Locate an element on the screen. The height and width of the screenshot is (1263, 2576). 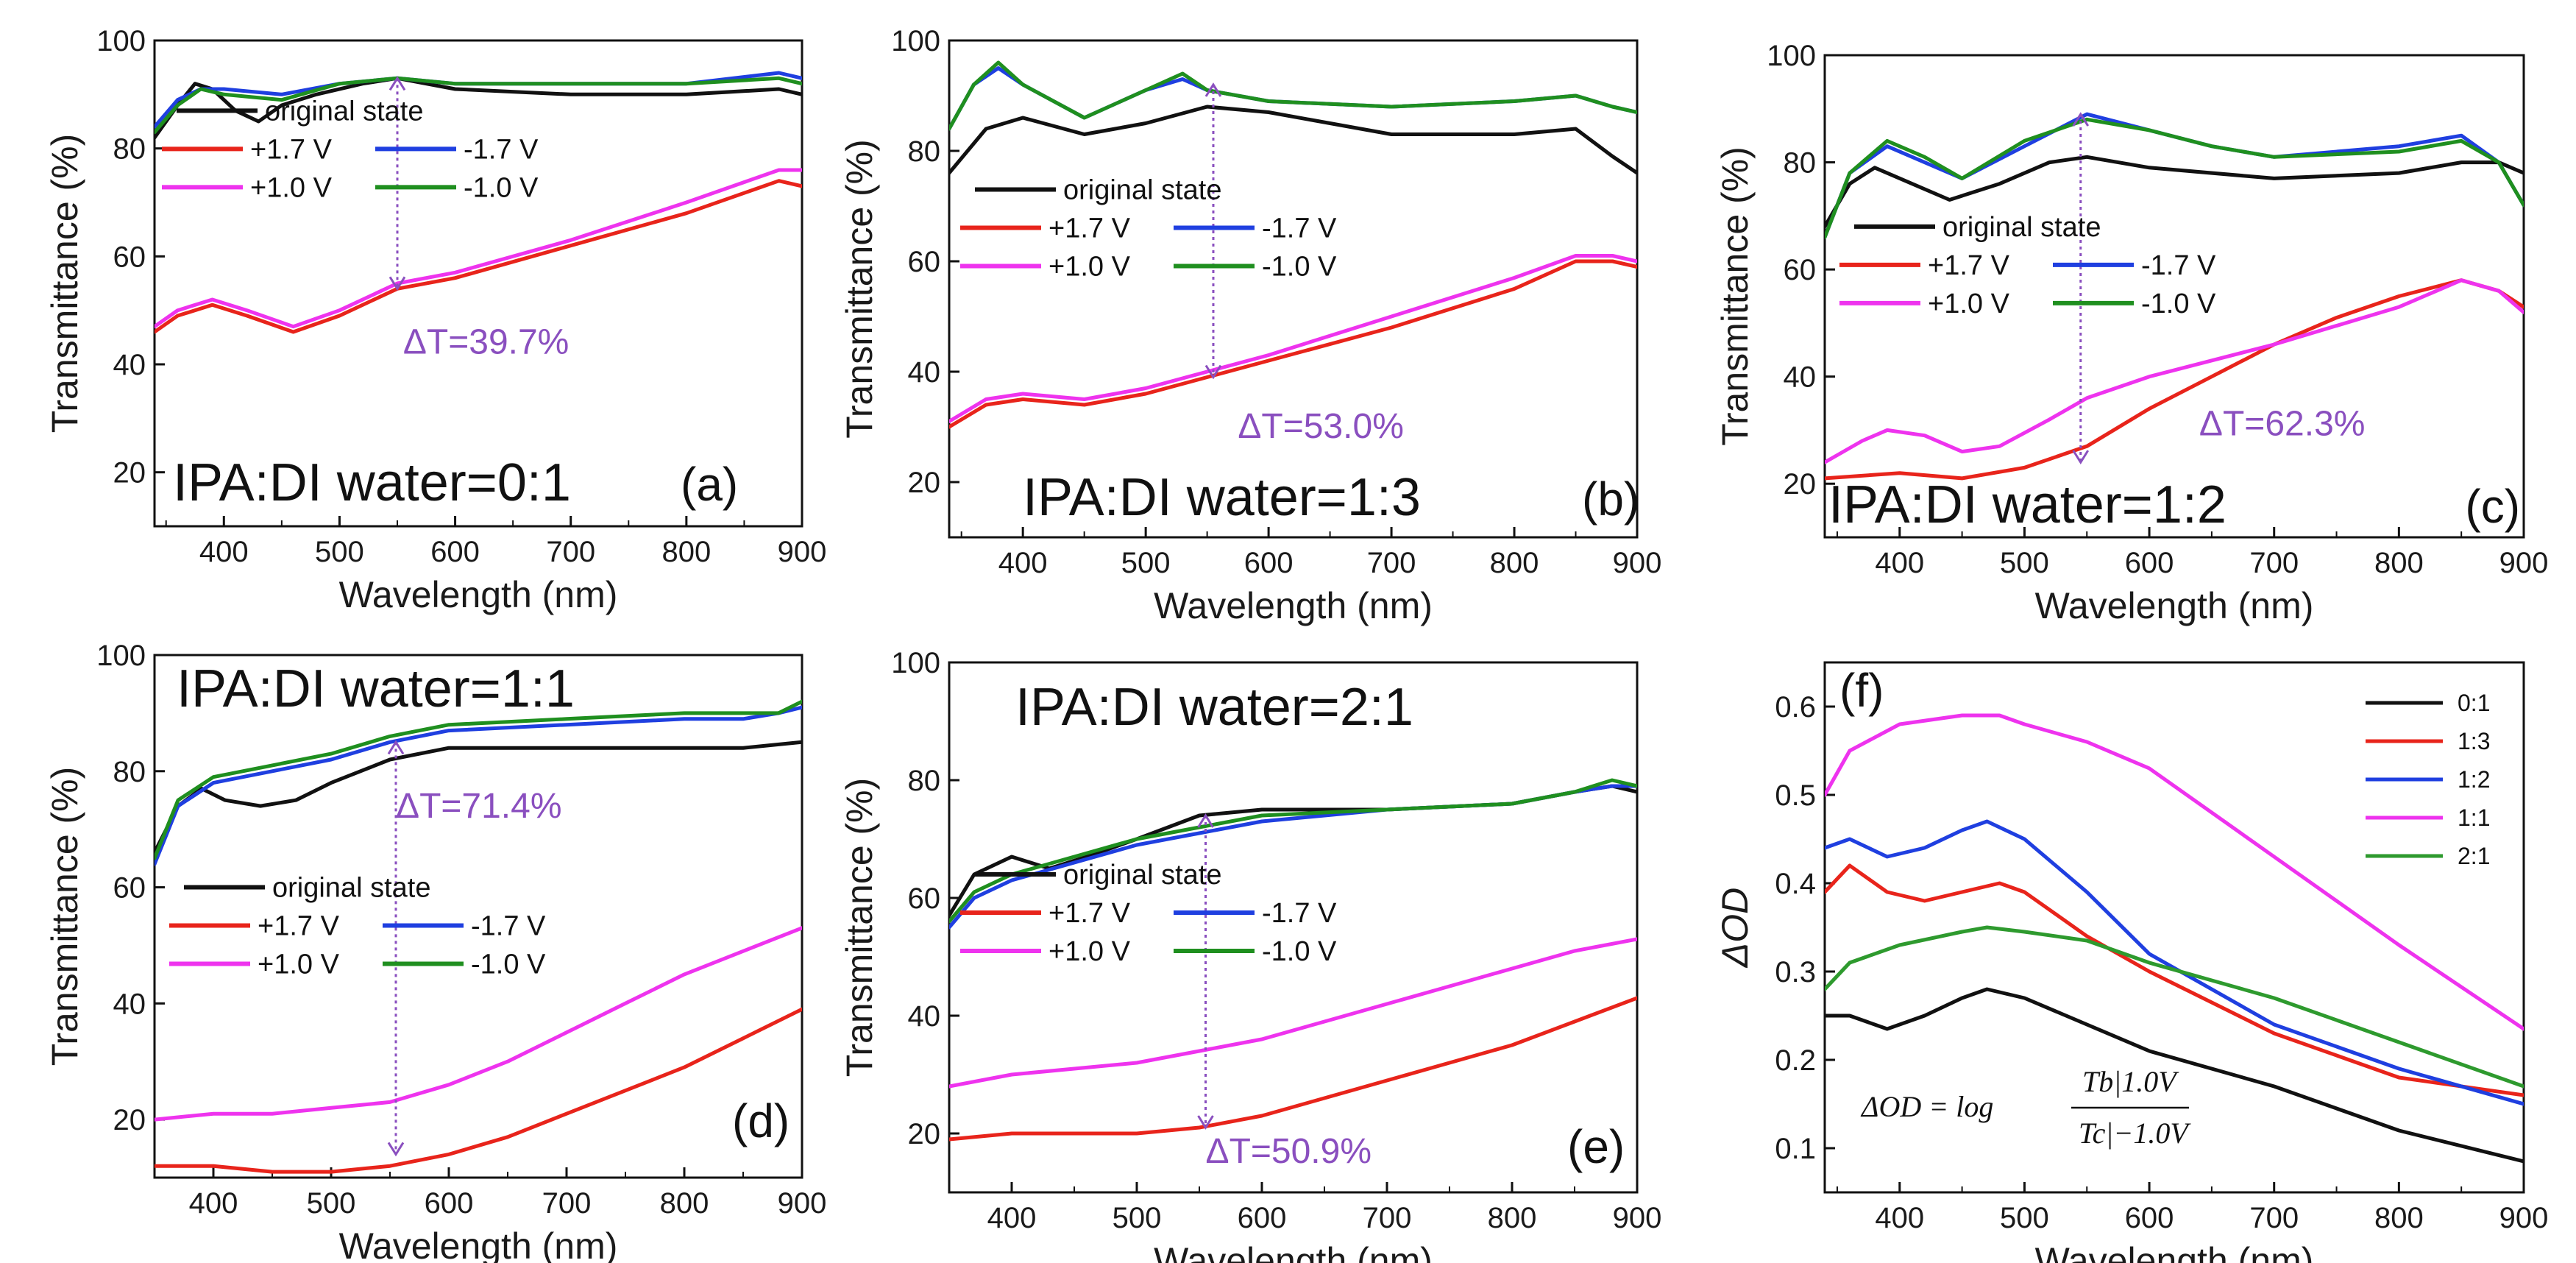
panel-letter-d: (d) is located at coordinates (761, 1121).